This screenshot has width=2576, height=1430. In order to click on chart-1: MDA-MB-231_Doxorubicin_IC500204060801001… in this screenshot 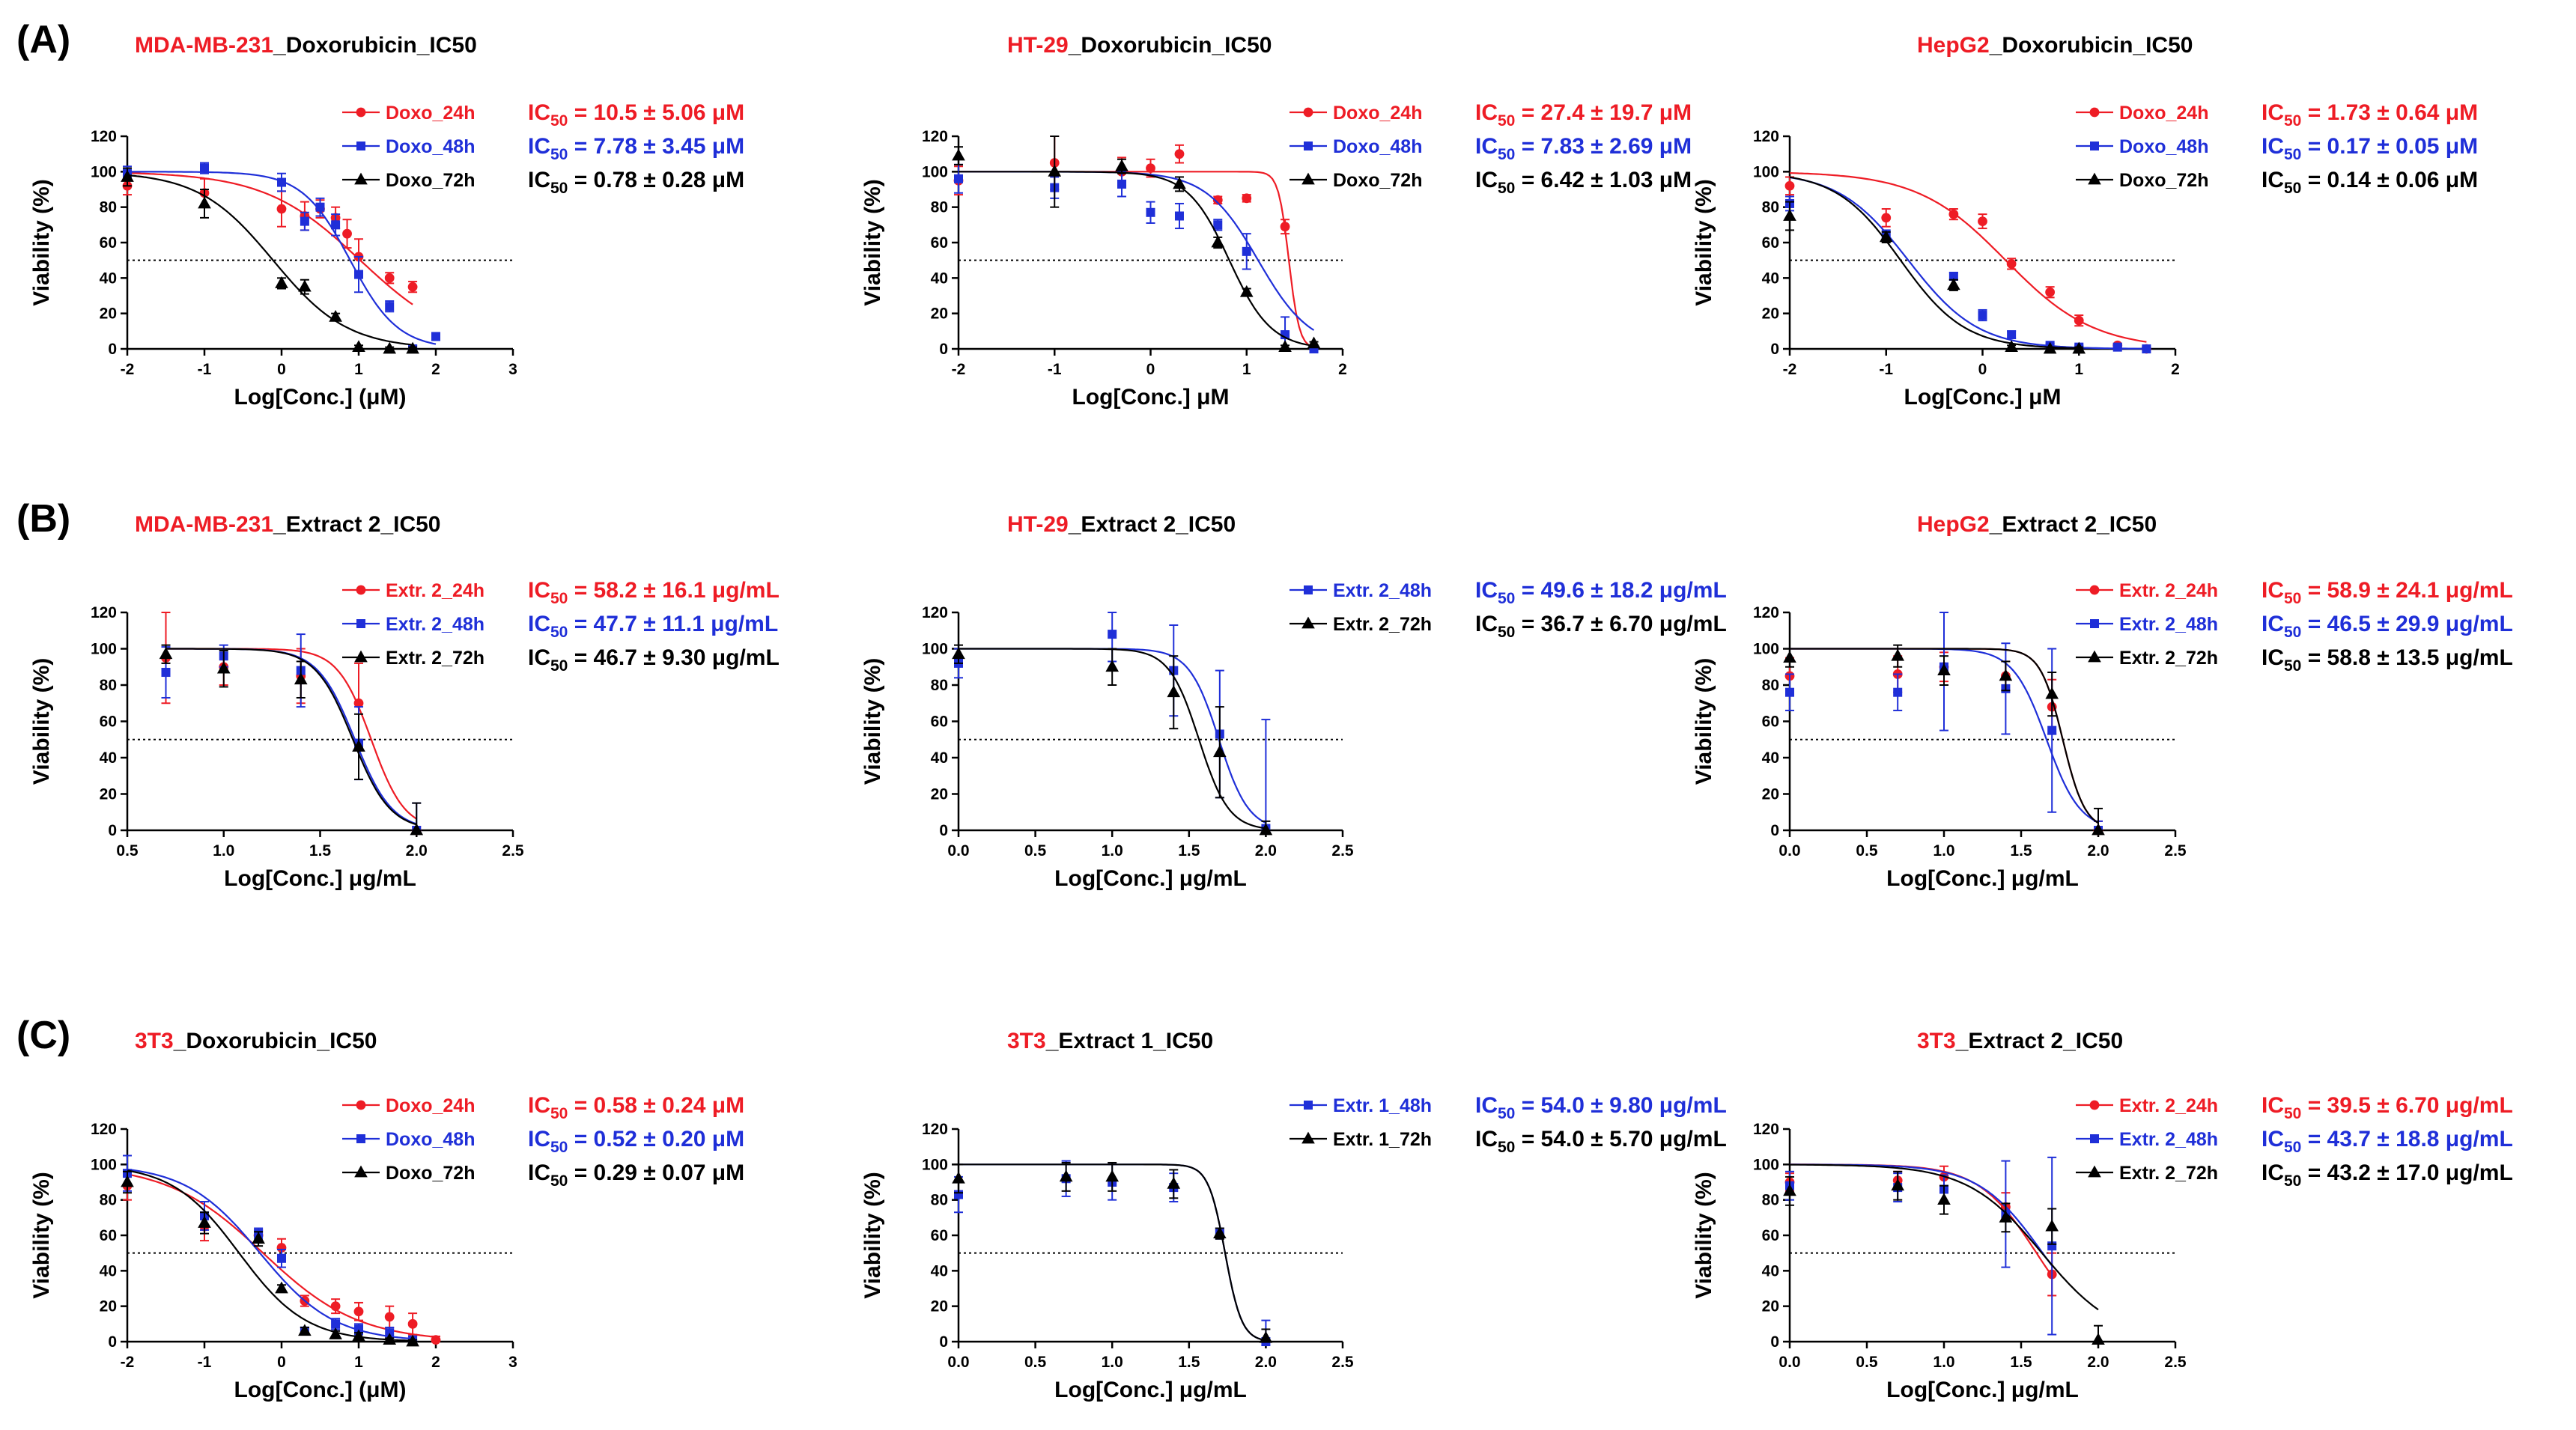, I will do `click(386, 221)`.